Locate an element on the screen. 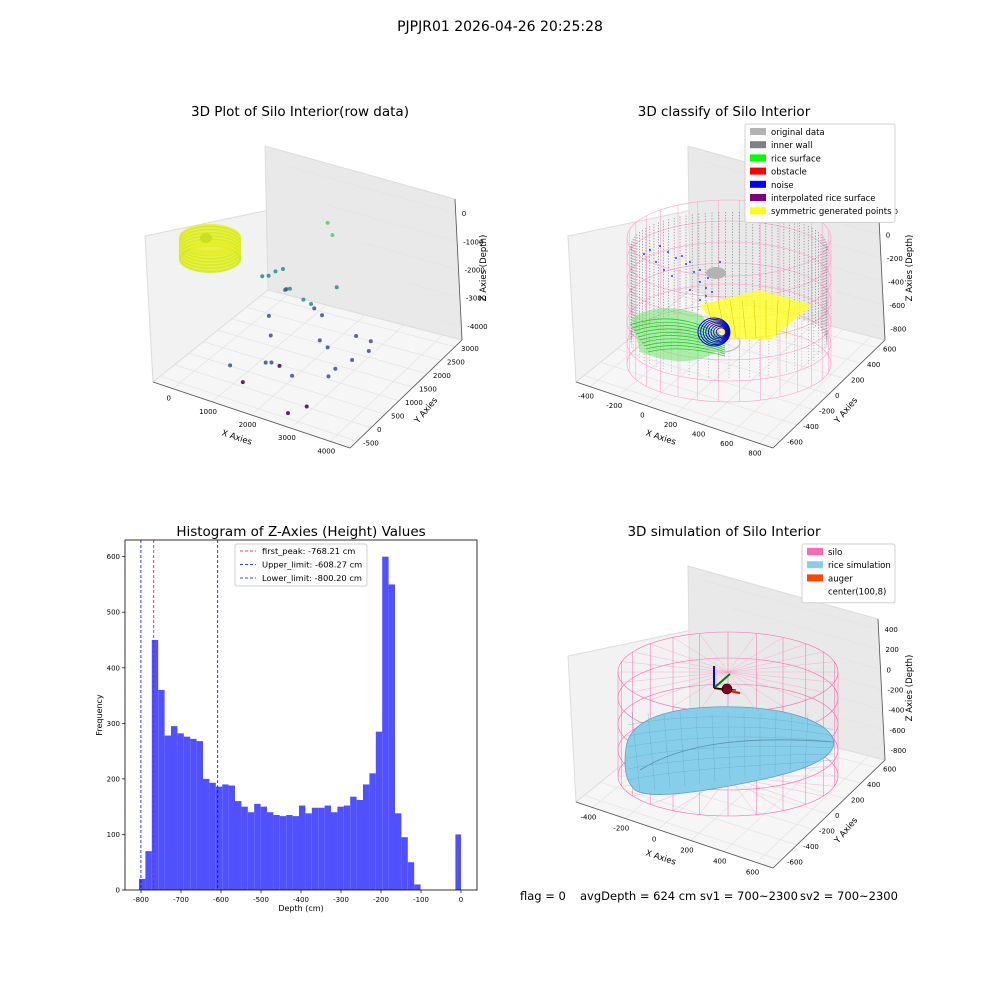 This screenshot has width=1000, height=1004. raw-y-gridline is located at coordinates (287, 383).